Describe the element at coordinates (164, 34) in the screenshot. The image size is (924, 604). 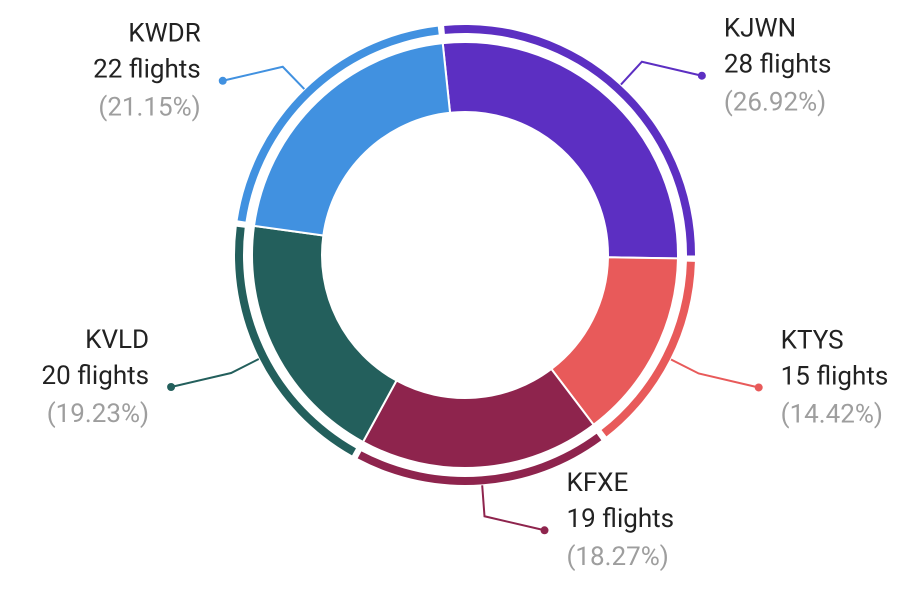
I see `slice-label: KWDR` at that location.